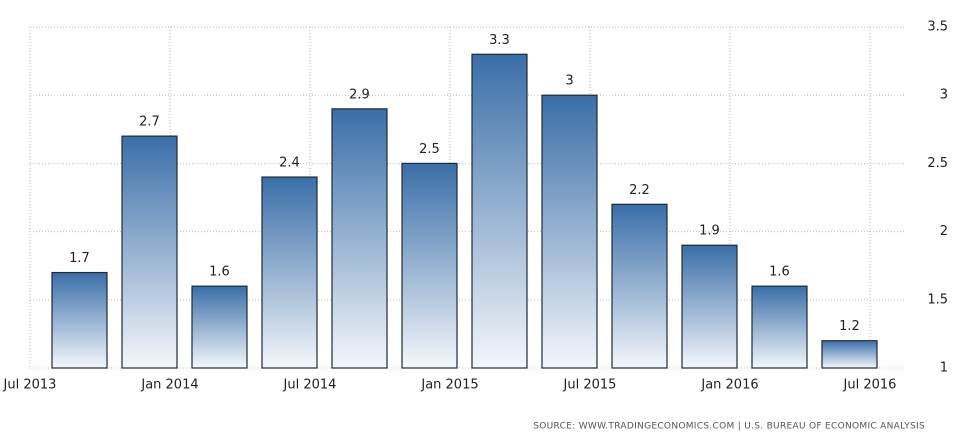  What do you see at coordinates (937, 163) in the screenshot?
I see `y-tick-label: 2.5` at bounding box center [937, 163].